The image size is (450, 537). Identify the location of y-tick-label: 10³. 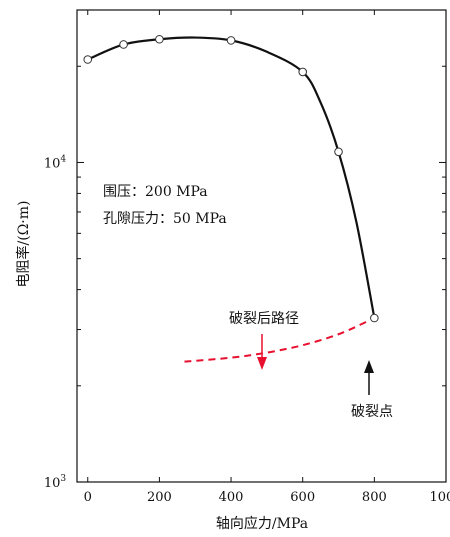
(55, 482).